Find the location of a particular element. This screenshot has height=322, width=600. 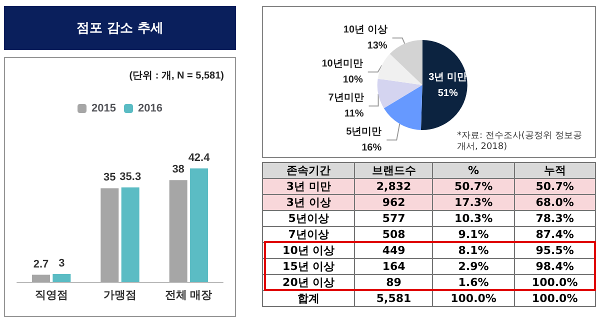

text: 78.3% is located at coordinates (555, 218).